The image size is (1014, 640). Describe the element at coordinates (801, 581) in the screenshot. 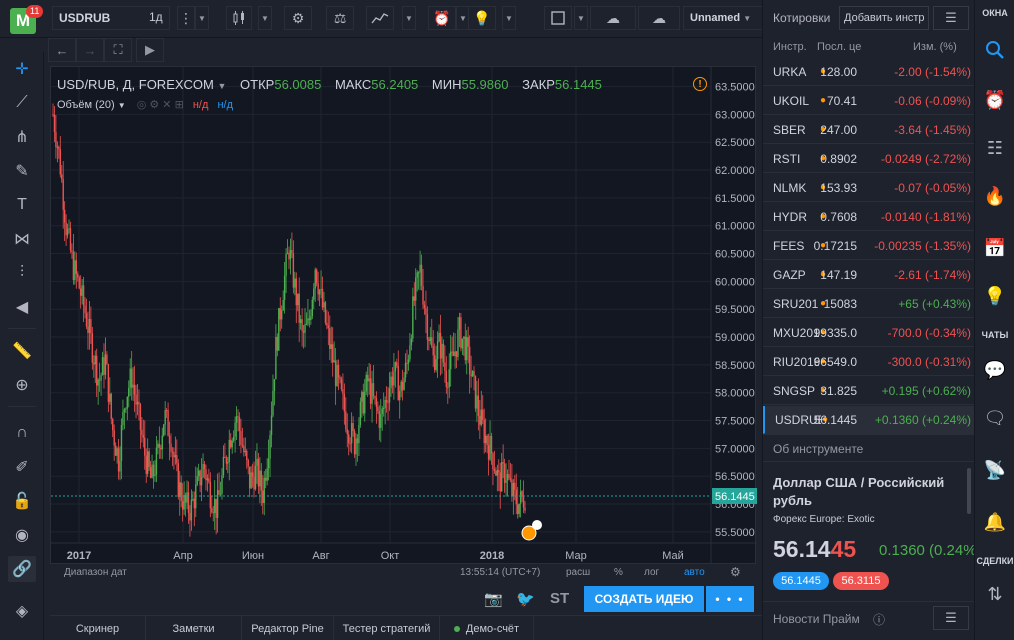

I see `bid-button: 56.1445` at that location.